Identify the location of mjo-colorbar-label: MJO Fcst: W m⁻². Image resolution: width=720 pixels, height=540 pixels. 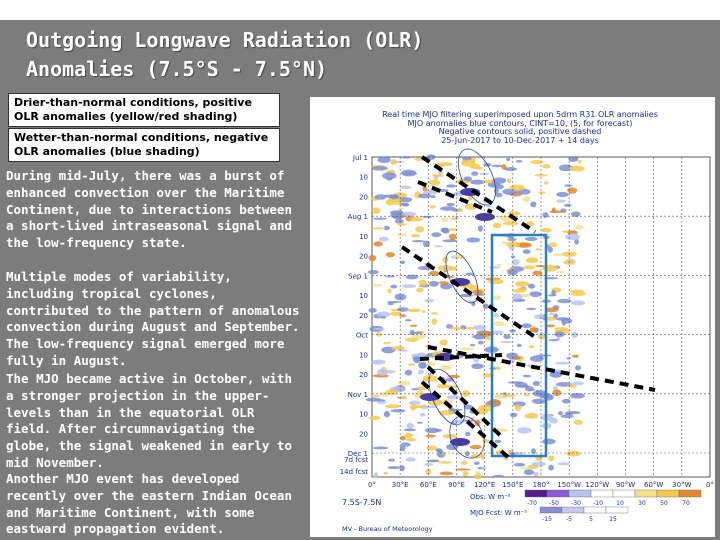
(498, 513).